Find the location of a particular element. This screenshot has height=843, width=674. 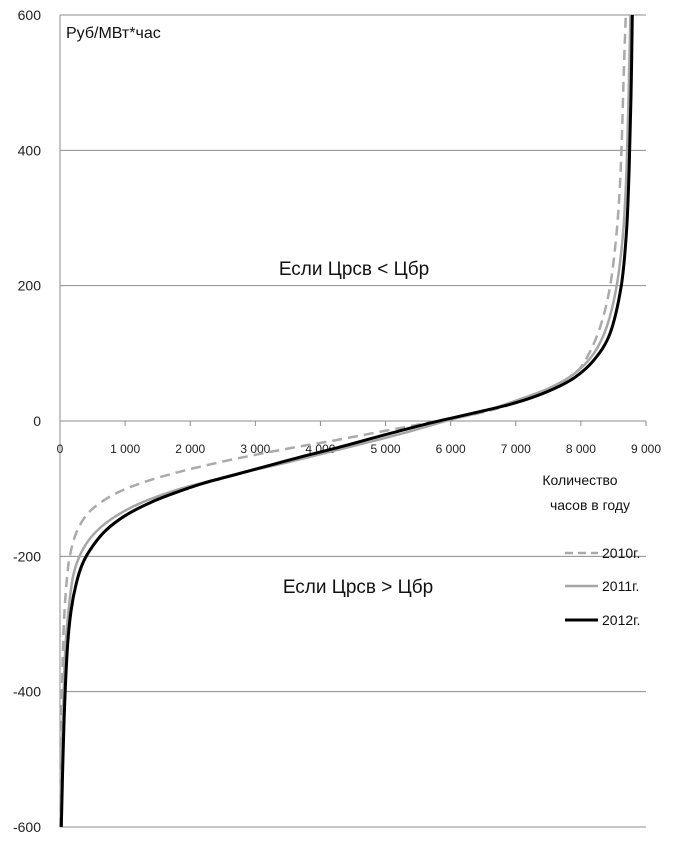

annotation-lower: Если Црсв > Цбр is located at coordinates (358, 587).